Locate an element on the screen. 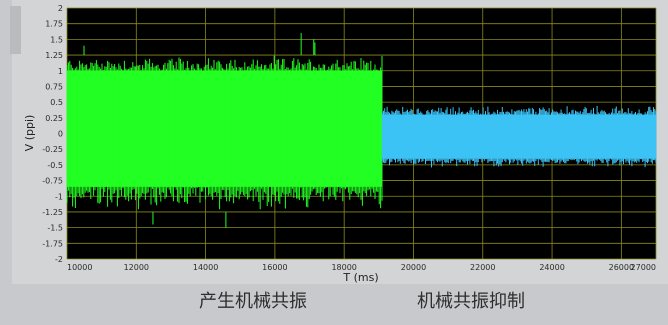 This screenshot has height=325, width=668. y-tick-label: 1.25 is located at coordinates (54, 55).